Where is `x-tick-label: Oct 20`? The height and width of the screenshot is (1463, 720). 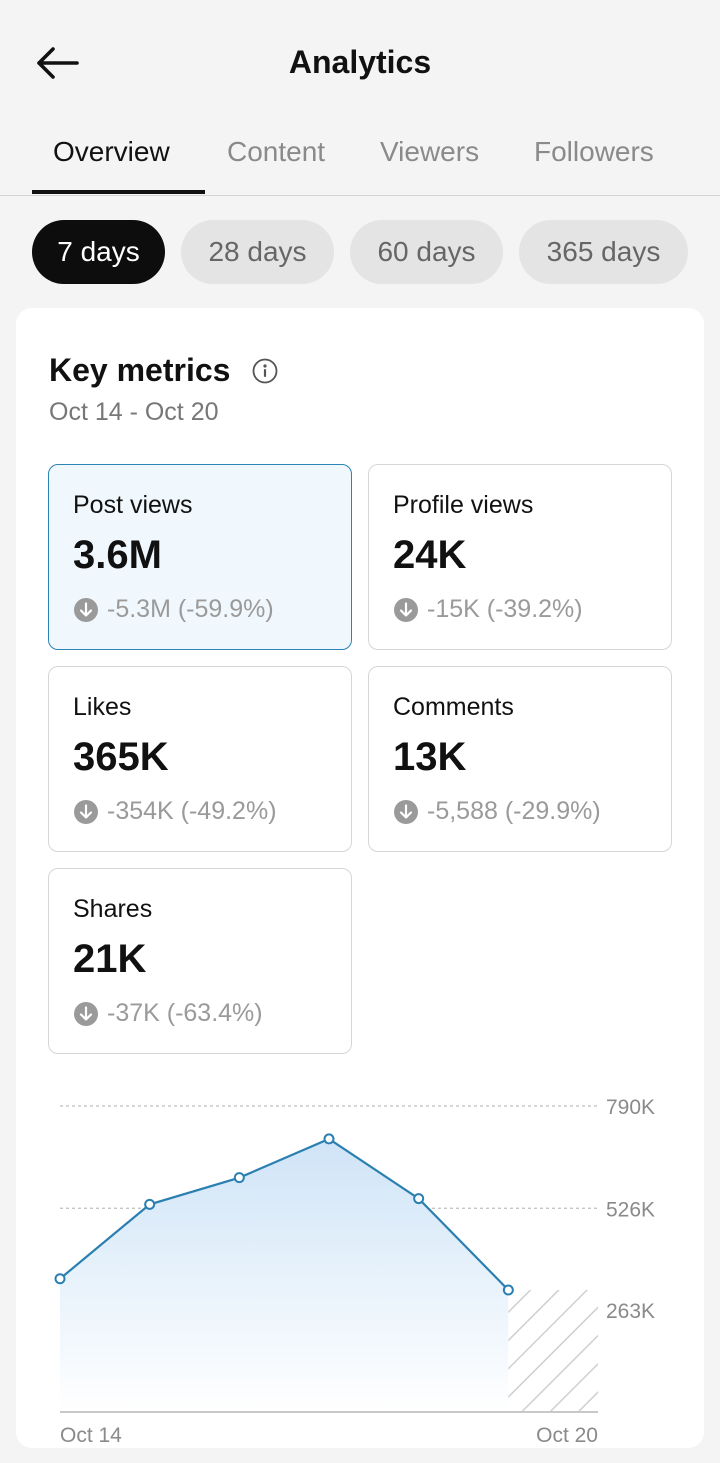 x-tick-label: Oct 20 is located at coordinates (567, 1435).